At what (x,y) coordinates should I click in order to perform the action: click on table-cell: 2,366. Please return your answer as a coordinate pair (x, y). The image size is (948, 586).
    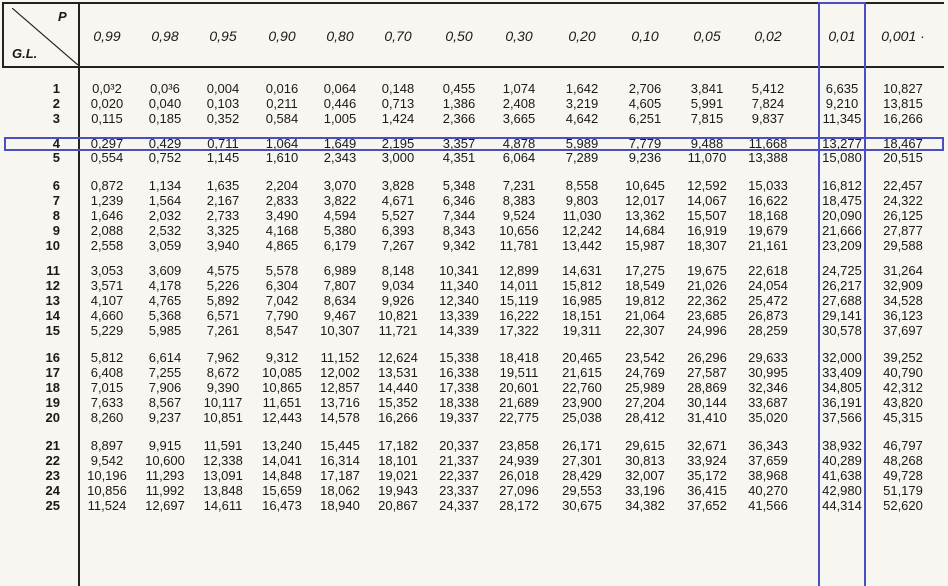
    Looking at the image, I should click on (459, 118).